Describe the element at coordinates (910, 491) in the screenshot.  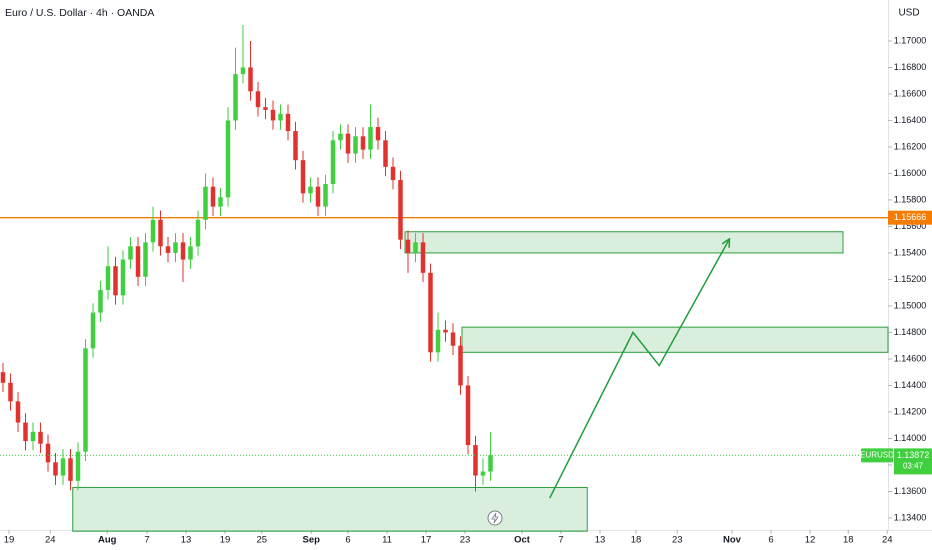
I see `y-tick-label: 1.13600` at that location.